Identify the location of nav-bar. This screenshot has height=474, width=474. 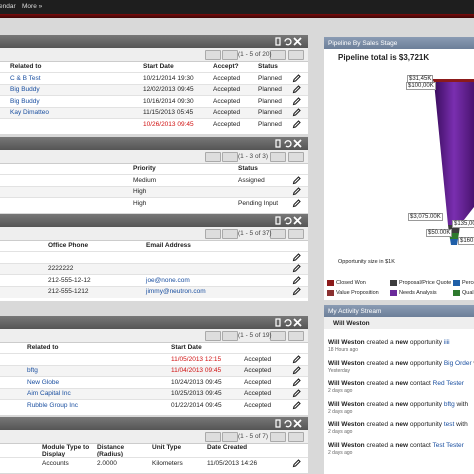
(237, 7).